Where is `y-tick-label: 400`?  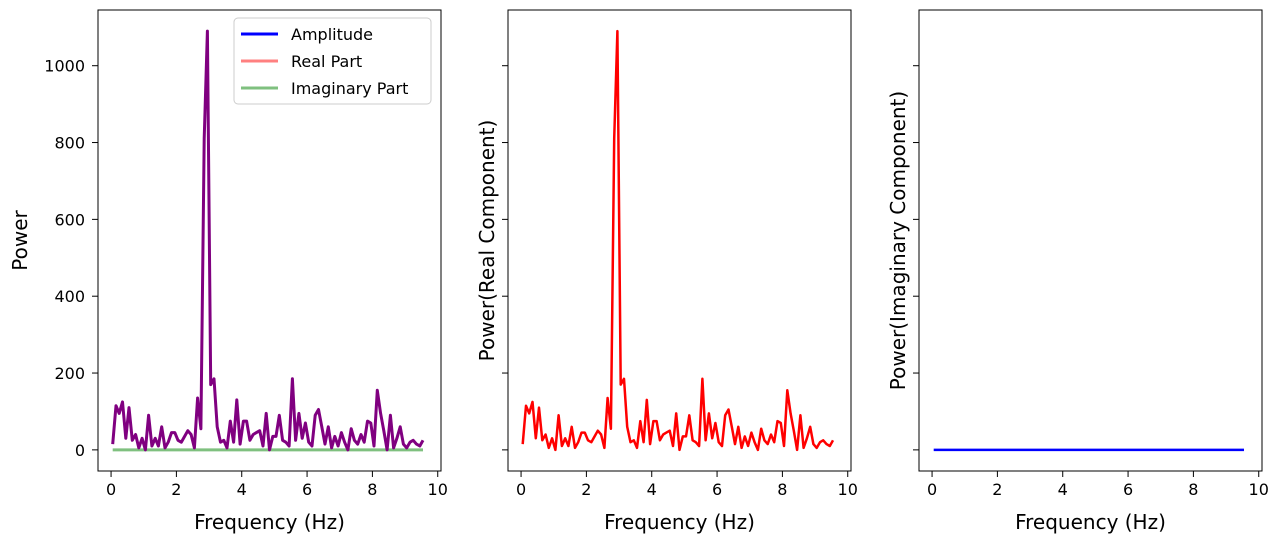 y-tick-label: 400 is located at coordinates (69, 296).